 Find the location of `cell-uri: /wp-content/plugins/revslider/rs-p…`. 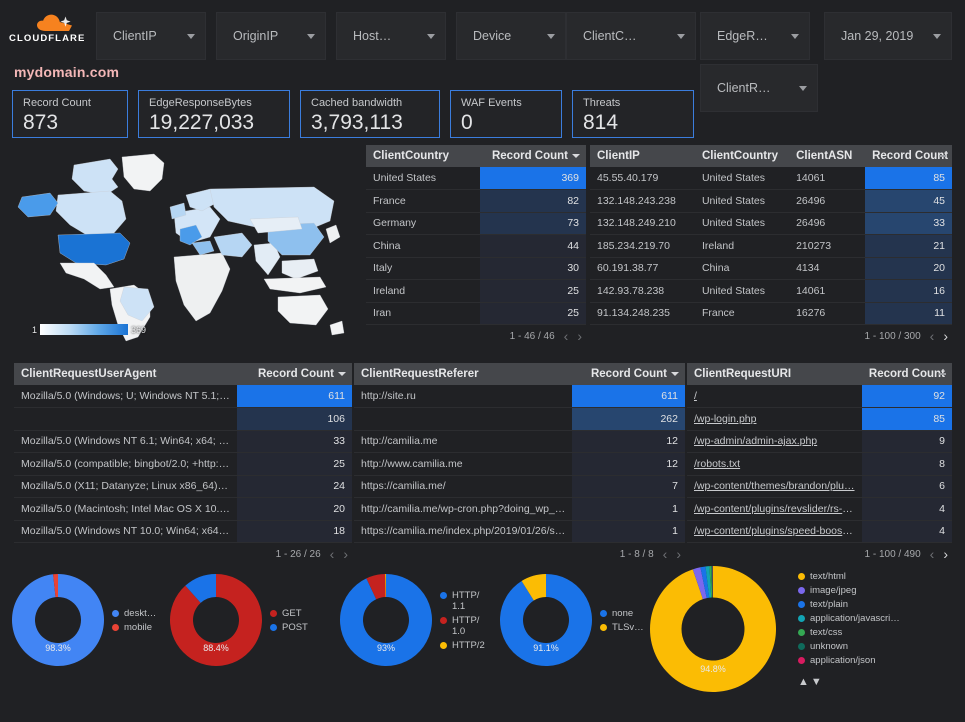

cell-uri: /wp-content/plugins/revslider/rs-p… is located at coordinates (774, 509).